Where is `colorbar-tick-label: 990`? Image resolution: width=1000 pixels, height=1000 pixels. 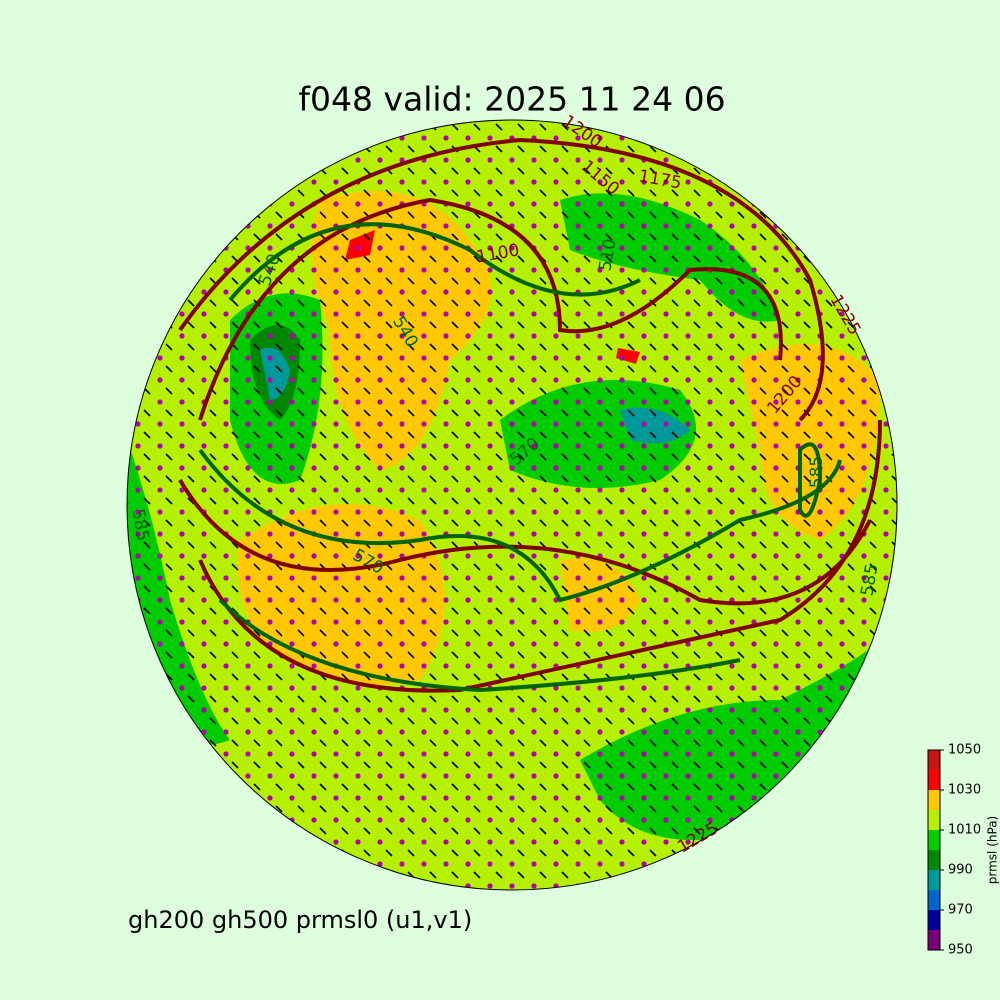
colorbar-tick-label: 990 is located at coordinates (960, 870).